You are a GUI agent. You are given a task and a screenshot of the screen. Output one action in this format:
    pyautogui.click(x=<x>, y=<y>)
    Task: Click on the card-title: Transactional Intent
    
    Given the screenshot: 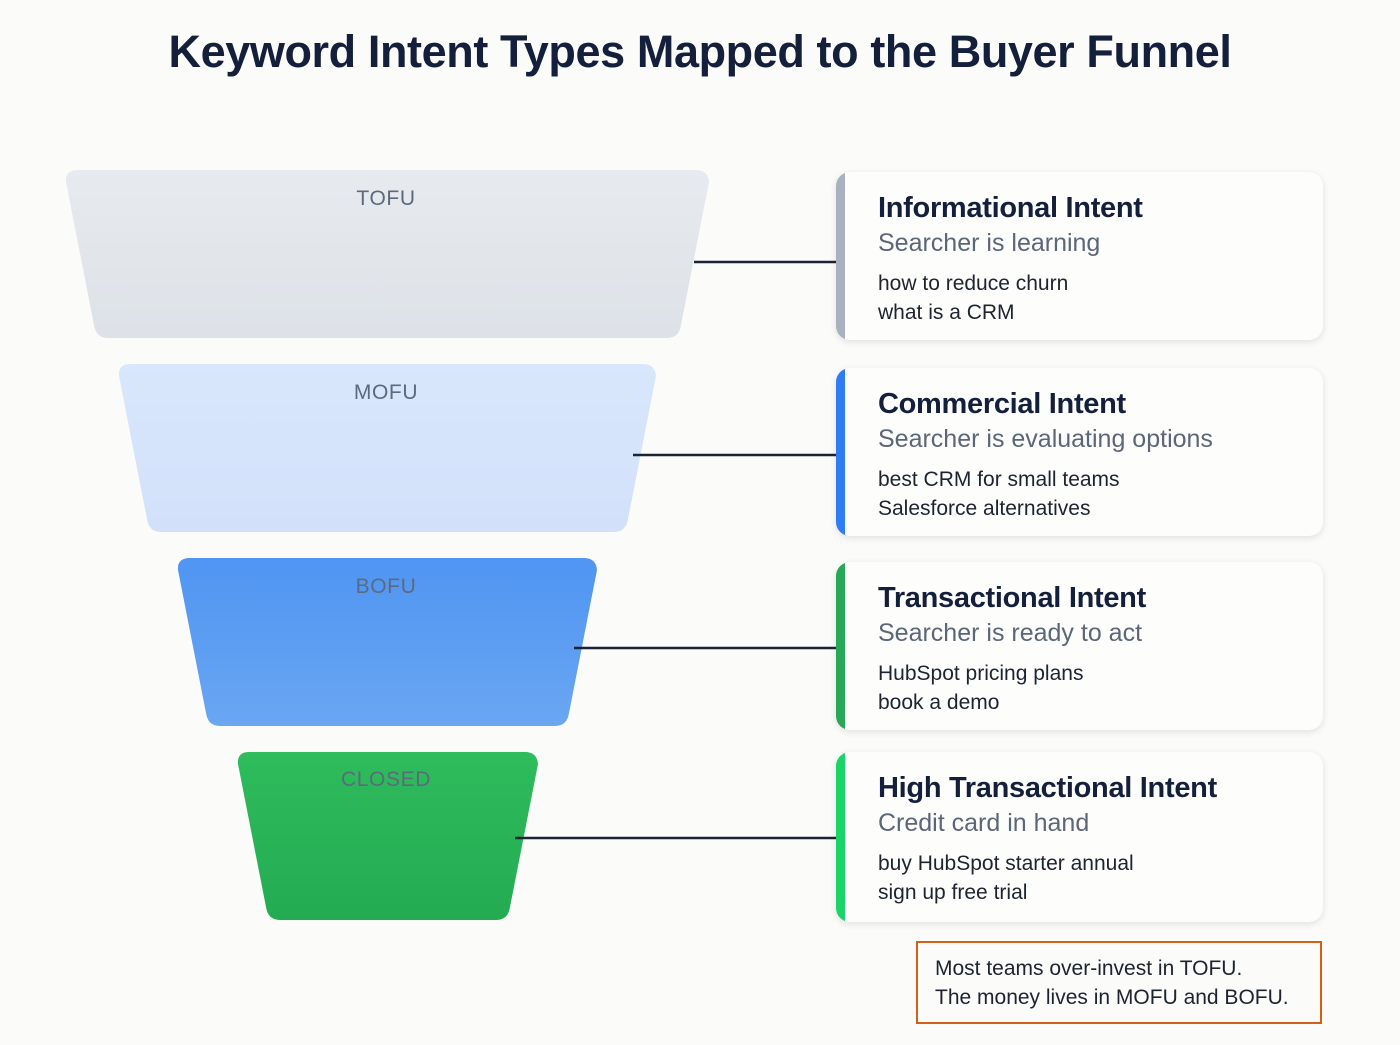 What is the action you would take?
    pyautogui.click(x=1012, y=598)
    